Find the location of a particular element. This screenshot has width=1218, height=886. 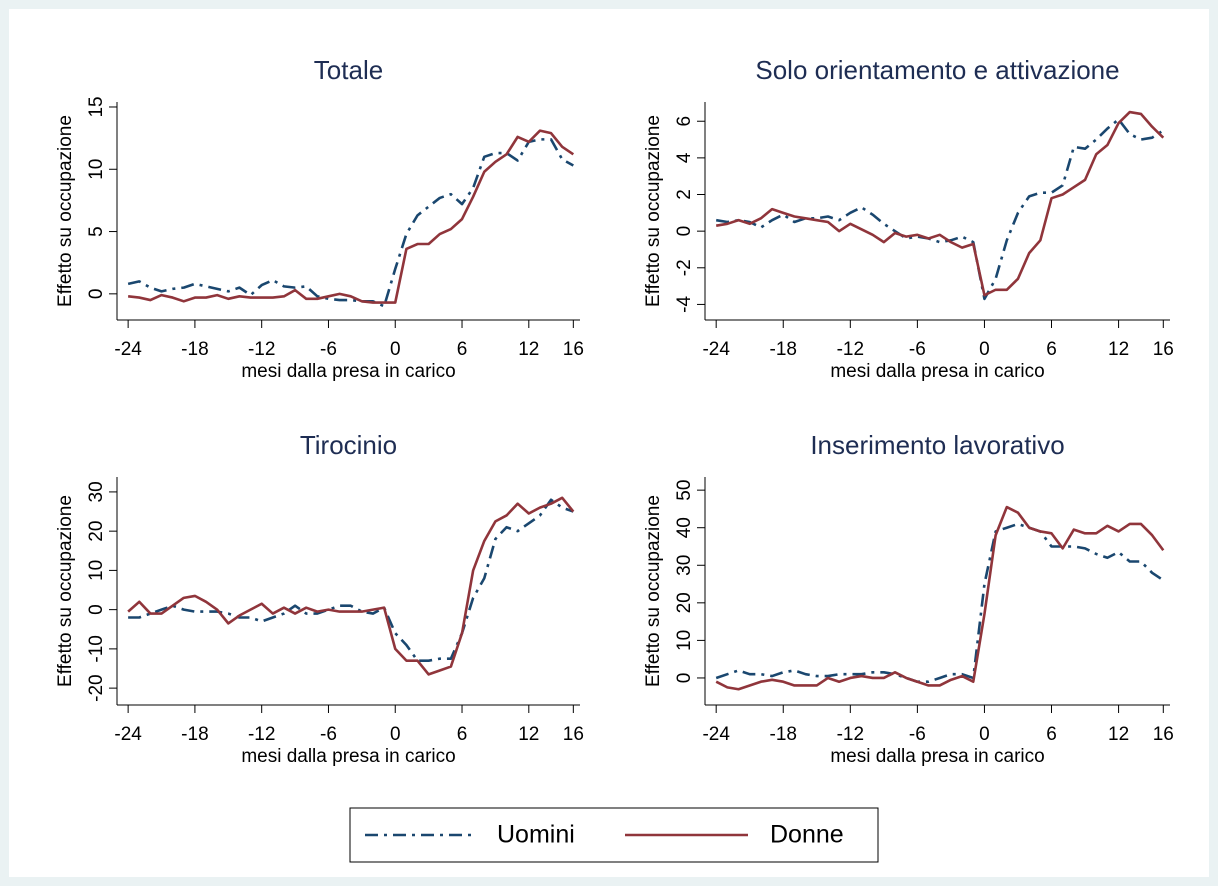

legend-label: Uomini is located at coordinates (536, 835).